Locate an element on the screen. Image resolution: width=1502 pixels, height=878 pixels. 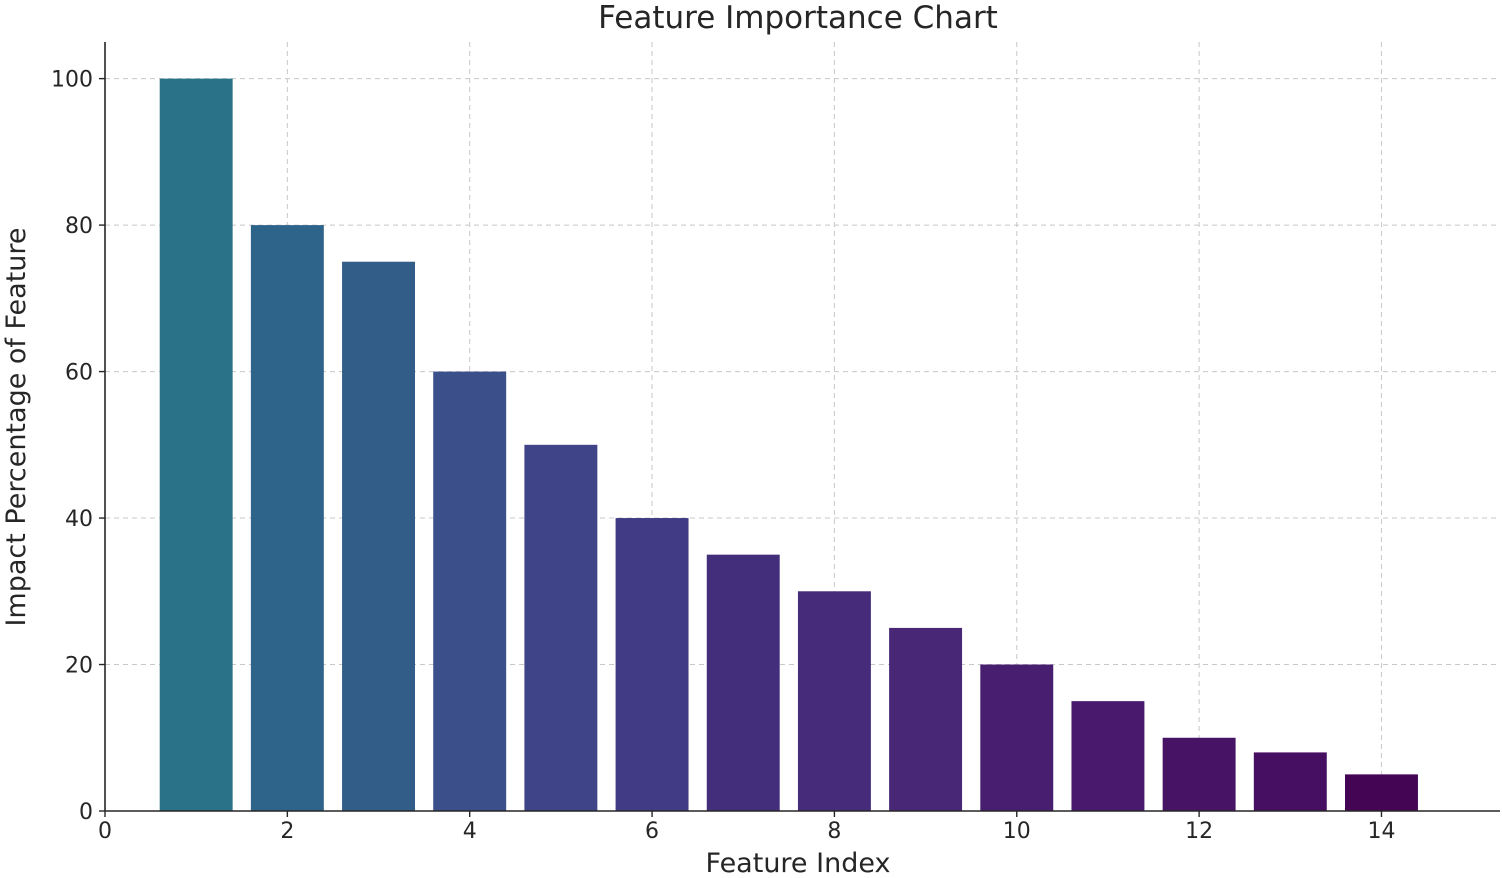
x-tick-label: 14 is located at coordinates (1381, 831).